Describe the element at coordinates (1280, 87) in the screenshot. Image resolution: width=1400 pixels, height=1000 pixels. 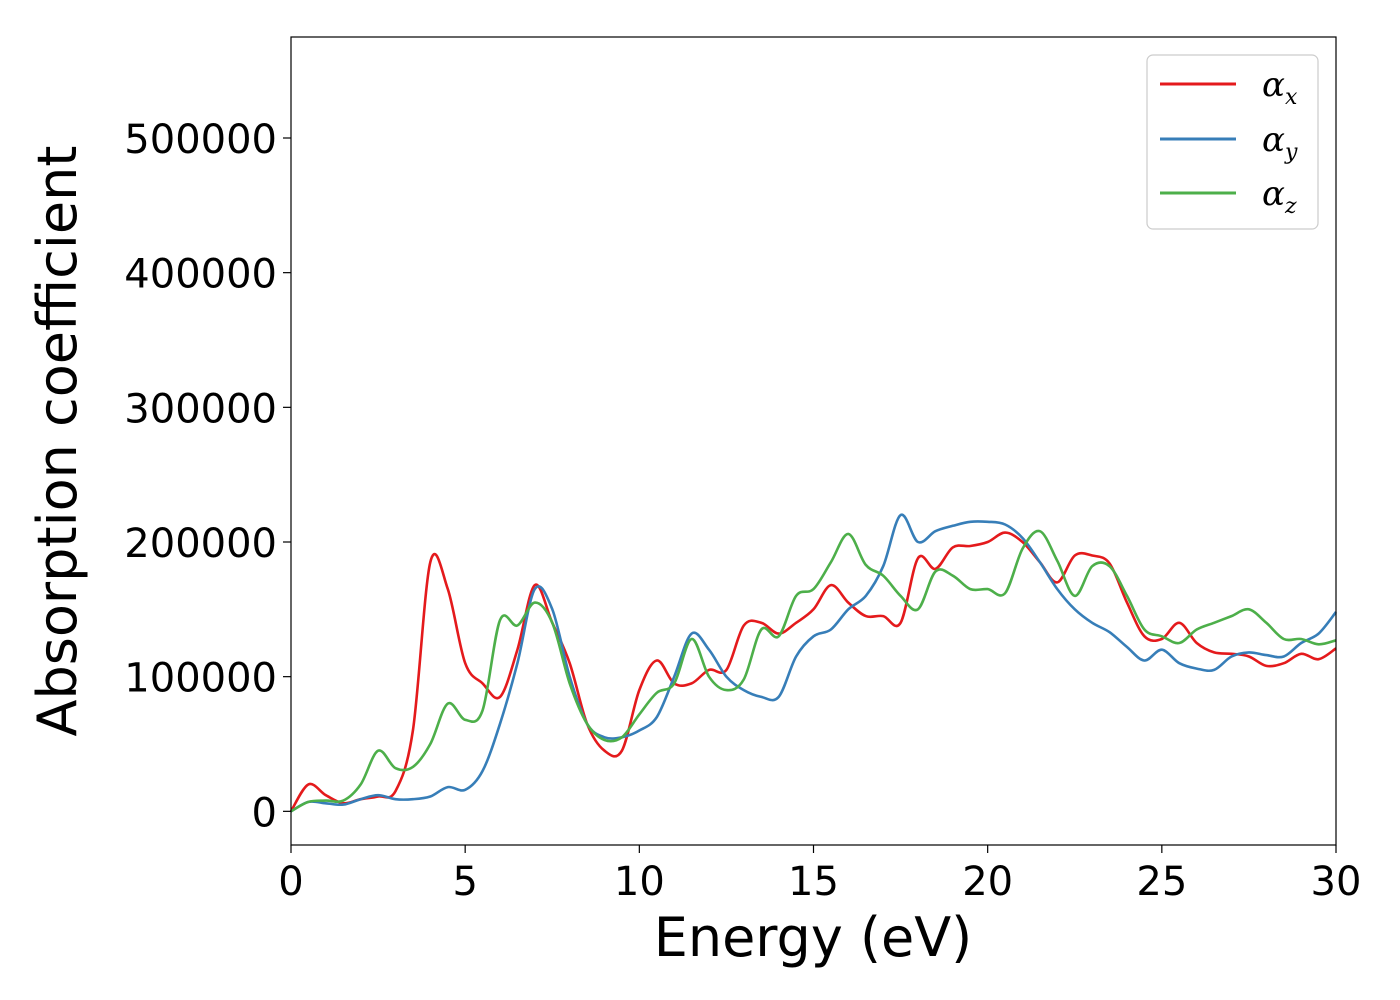
I see `legend-label-alpha-x: αx` at that location.